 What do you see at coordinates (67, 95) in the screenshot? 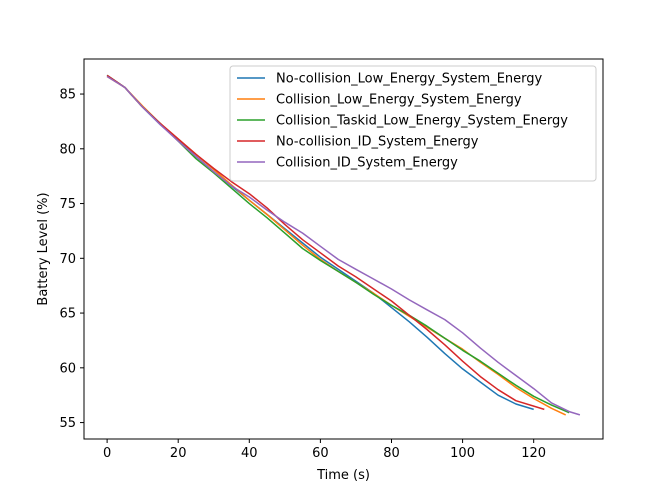
I see `y-tick-label: 85` at bounding box center [67, 95].